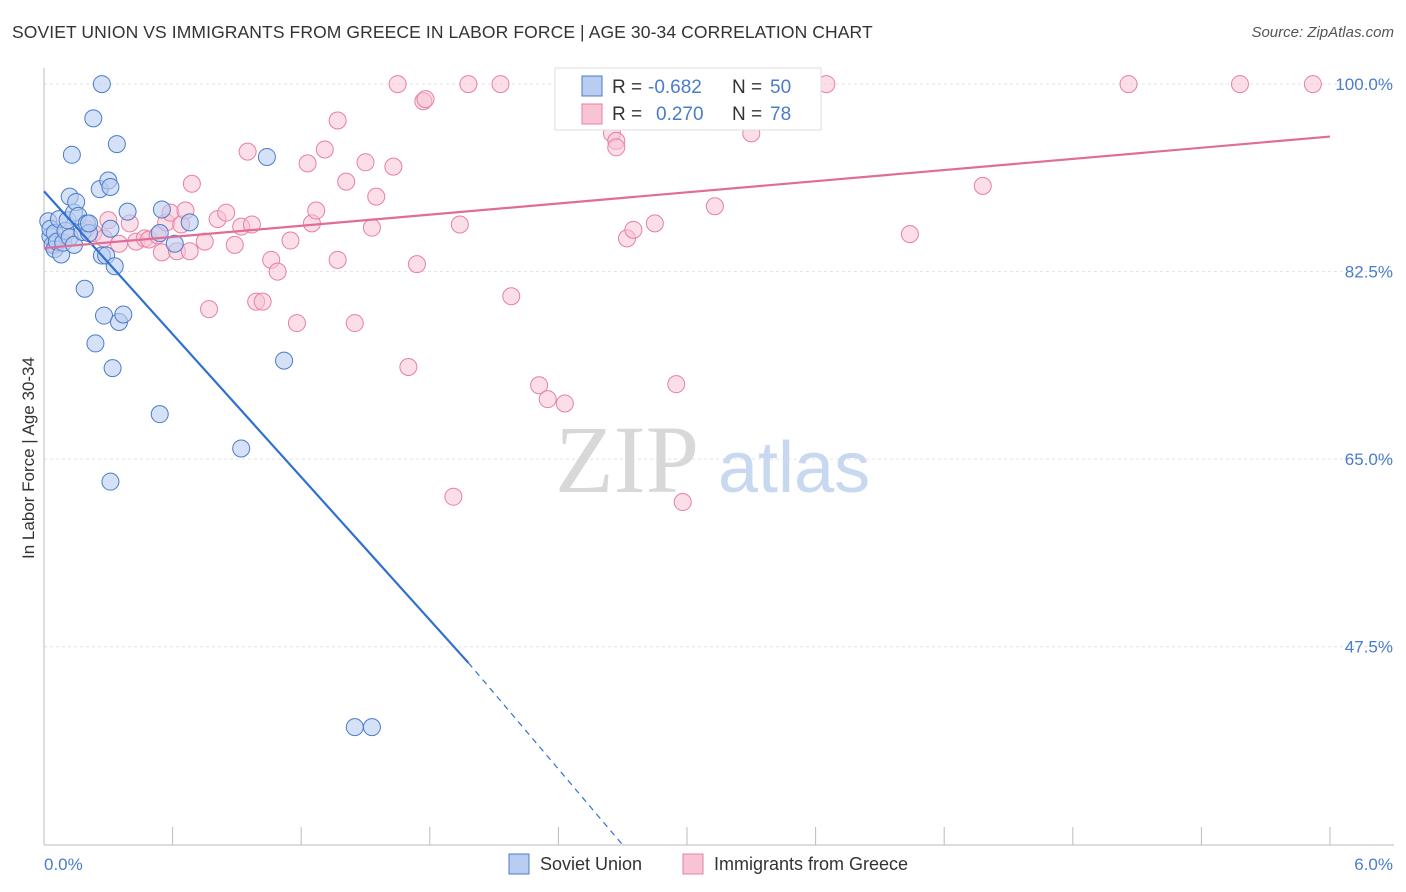 This screenshot has width=1406, height=892. Describe the element at coordinates (63, 864) in the screenshot. I see `x-tick-label-0: 0.0%` at that location.